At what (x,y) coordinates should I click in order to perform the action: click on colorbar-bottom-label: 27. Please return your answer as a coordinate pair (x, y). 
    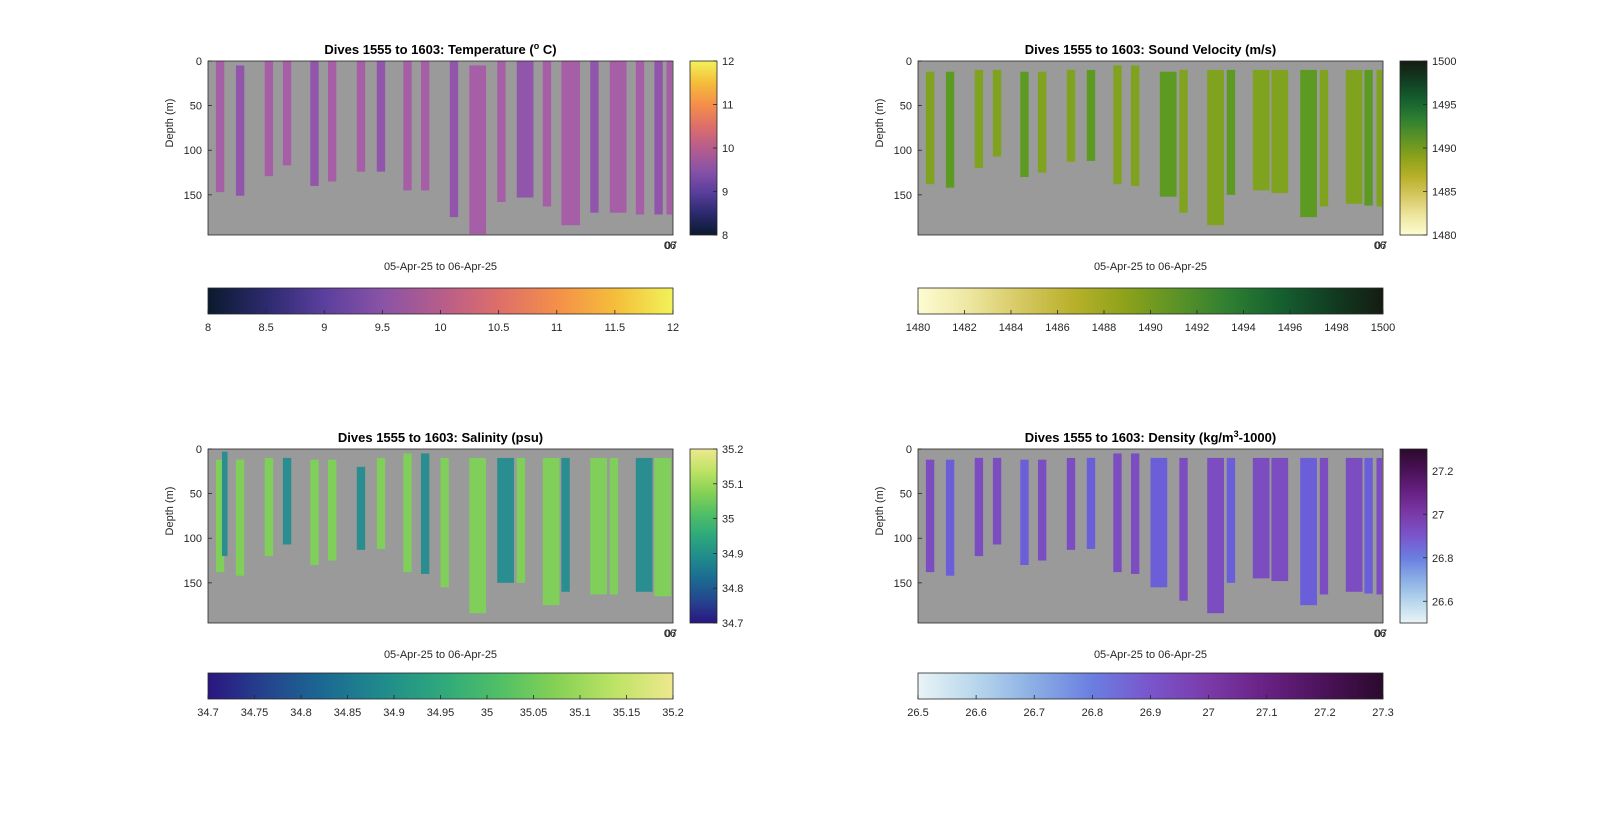
    Looking at the image, I should click on (1209, 713).